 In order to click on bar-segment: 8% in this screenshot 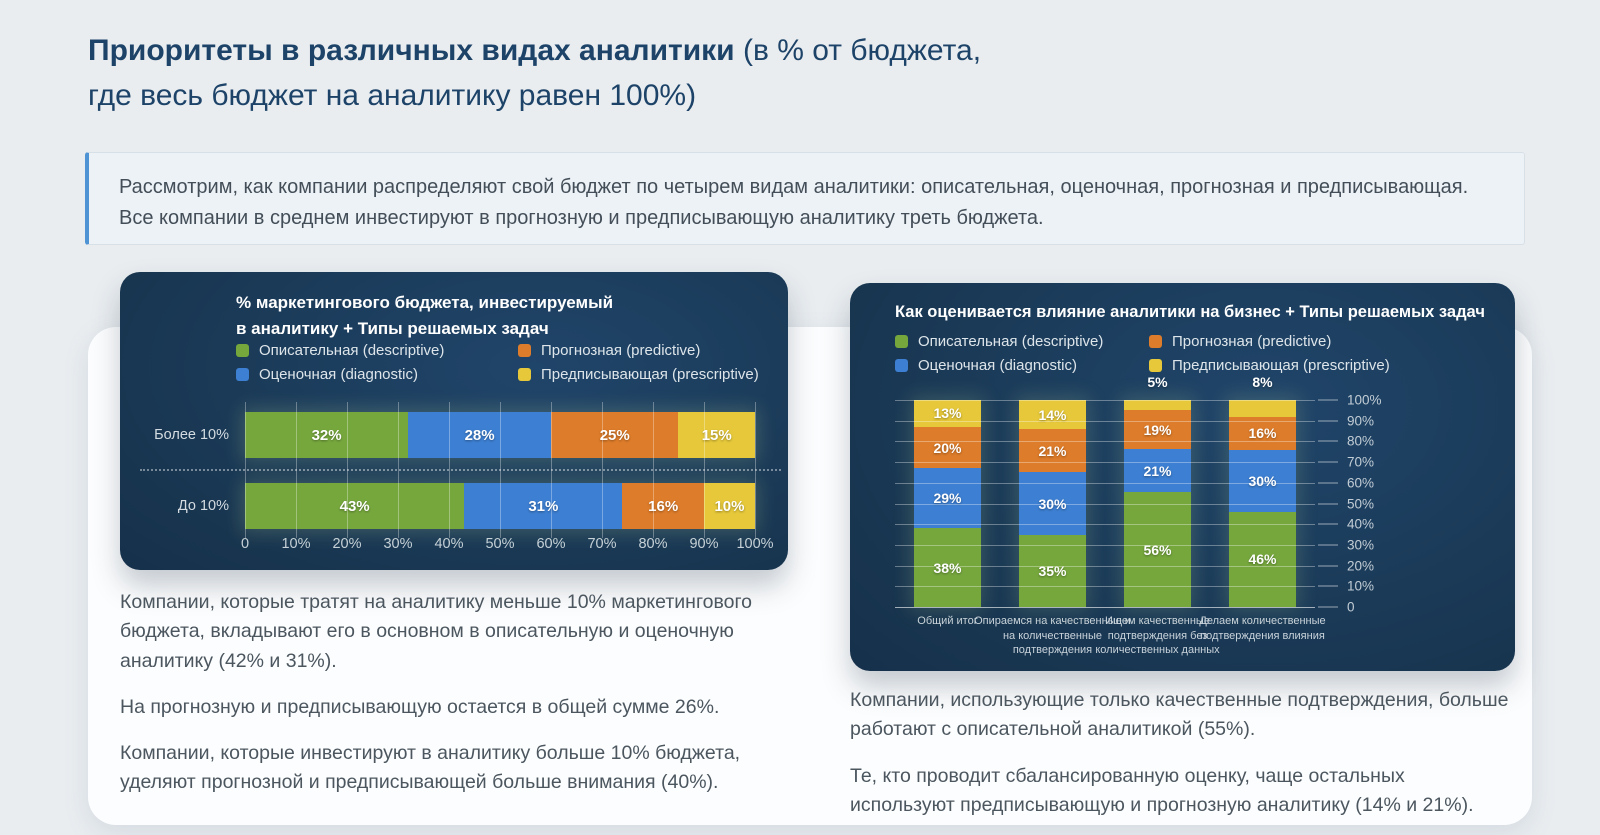, I will do `click(1262, 395)`.